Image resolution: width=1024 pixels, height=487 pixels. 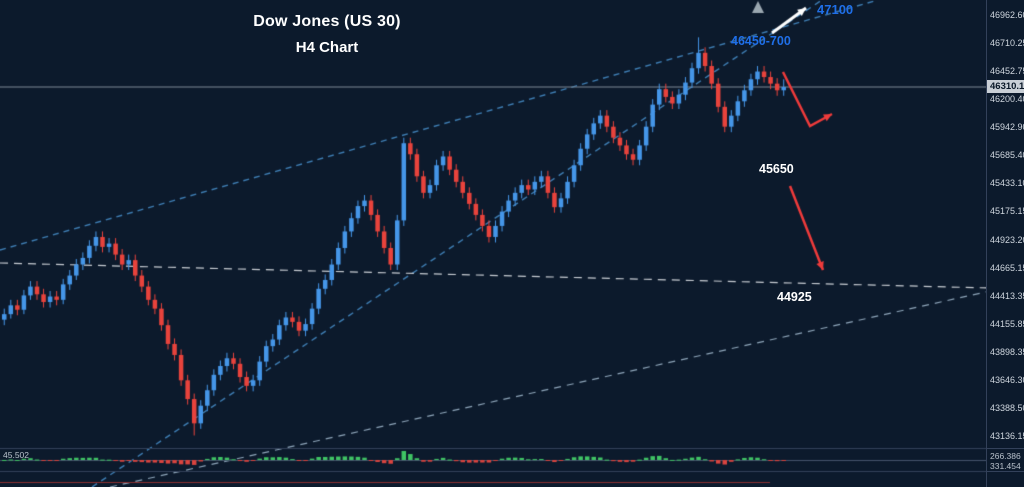 I want to click on price-axis-label: 45433.10, so click(x=1007, y=183).